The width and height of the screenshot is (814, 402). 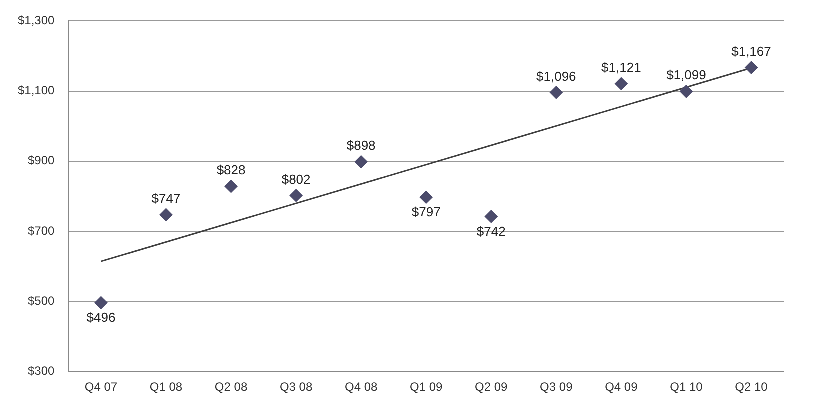 What do you see at coordinates (42, 301) in the screenshot?
I see `y-tick-label: $500` at bounding box center [42, 301].